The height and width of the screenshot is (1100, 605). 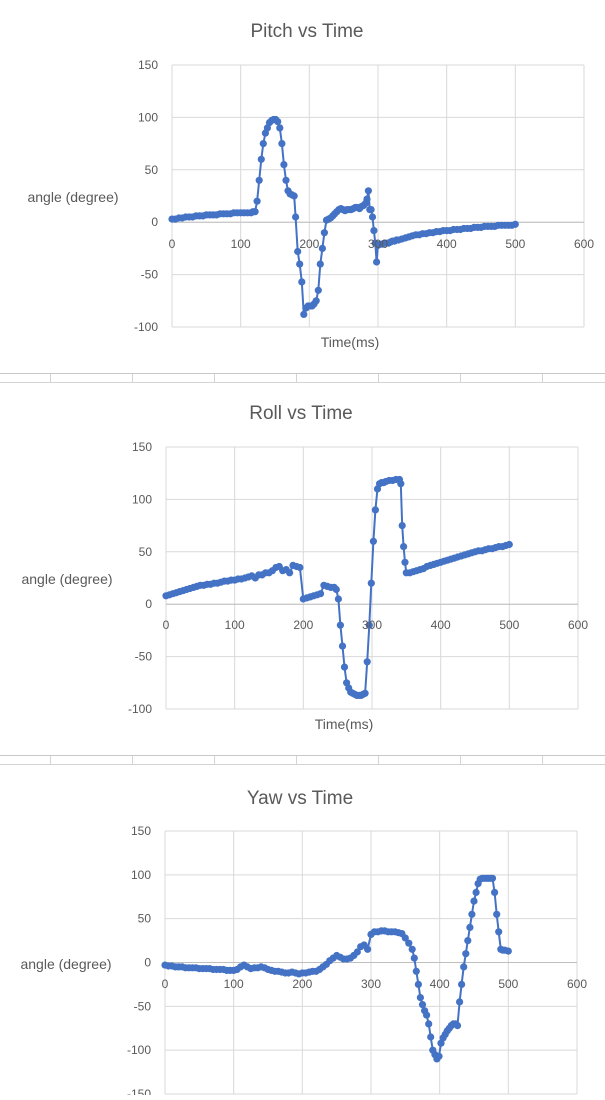 I want to click on y-tick-label: 0, so click(x=154, y=222).